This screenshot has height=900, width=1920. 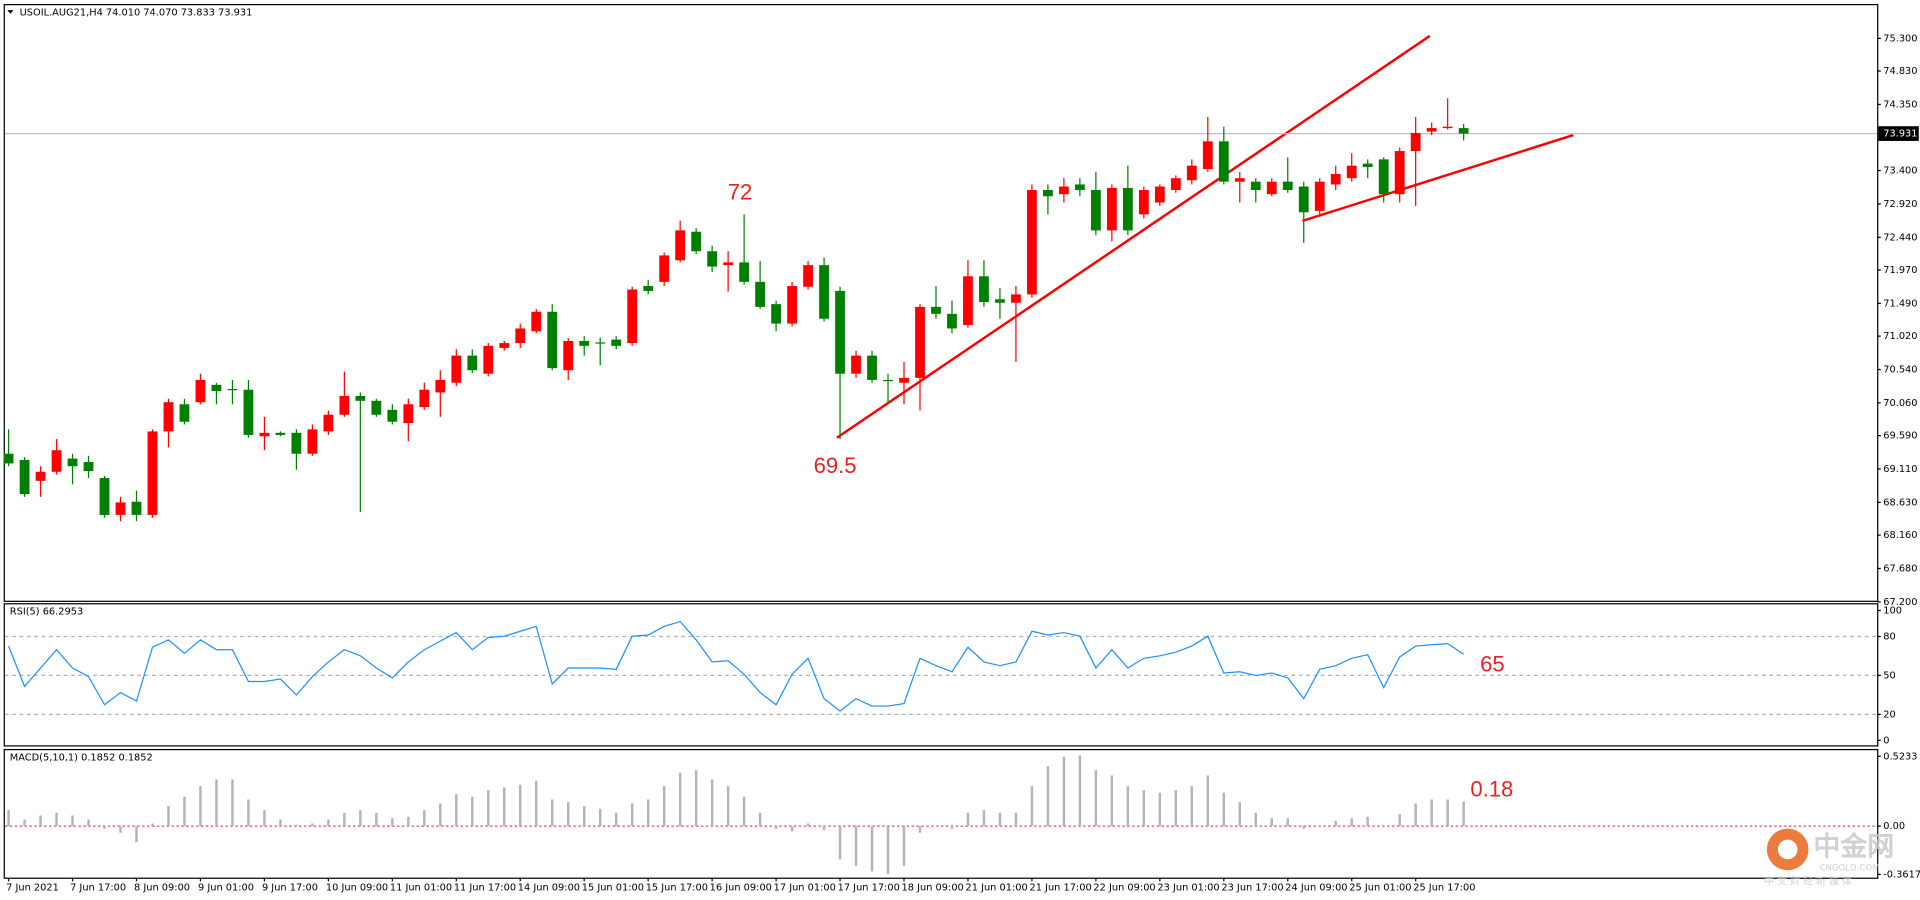 I want to click on y-tick-label: 68.160, so click(x=1900, y=535).